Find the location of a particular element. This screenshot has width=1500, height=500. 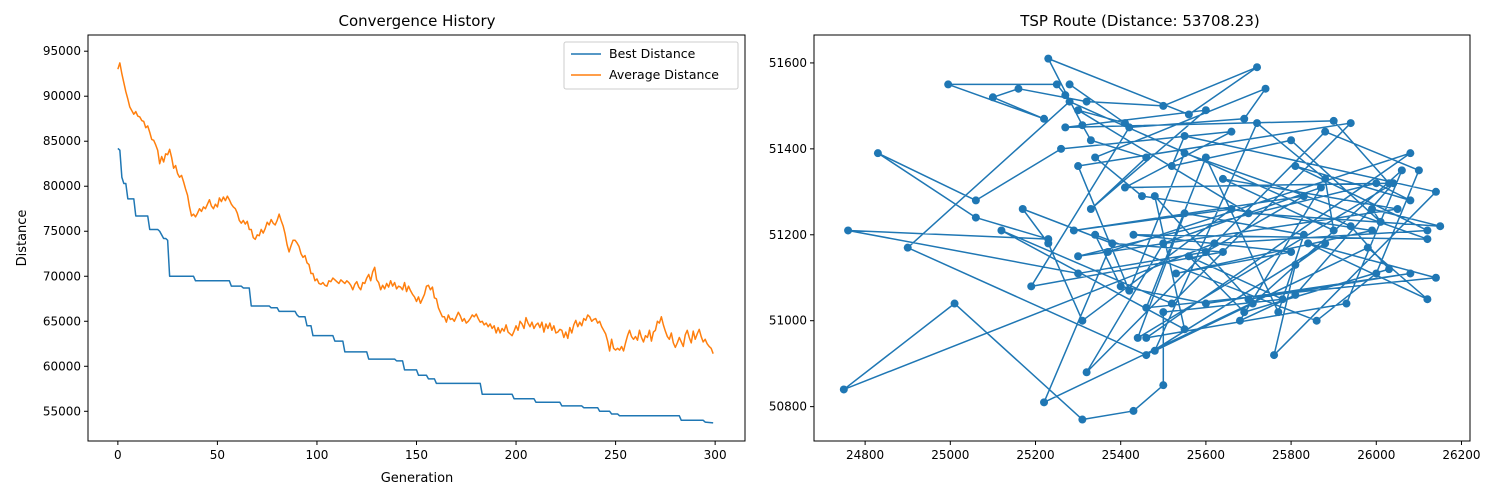

legend-label-average: Average Distance is located at coordinates (664, 74).